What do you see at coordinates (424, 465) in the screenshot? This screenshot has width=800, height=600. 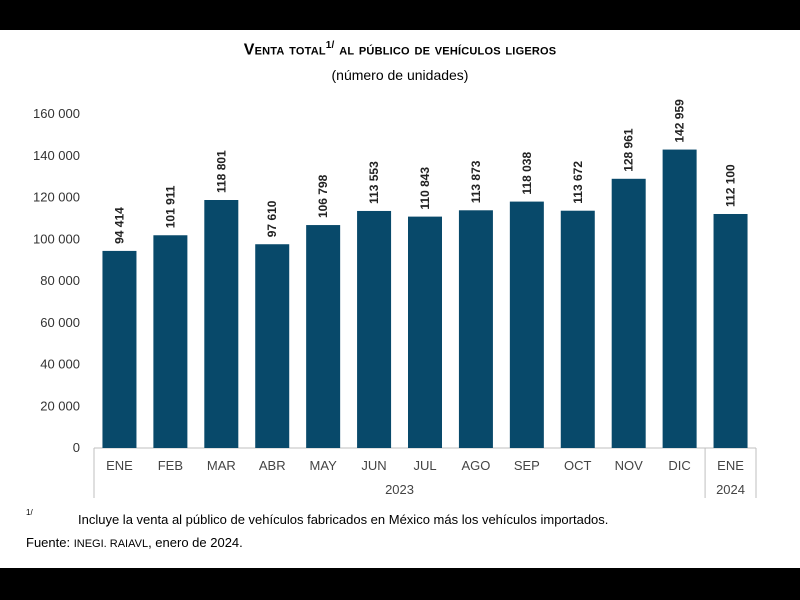 I see `x-tick-label: JUL` at bounding box center [424, 465].